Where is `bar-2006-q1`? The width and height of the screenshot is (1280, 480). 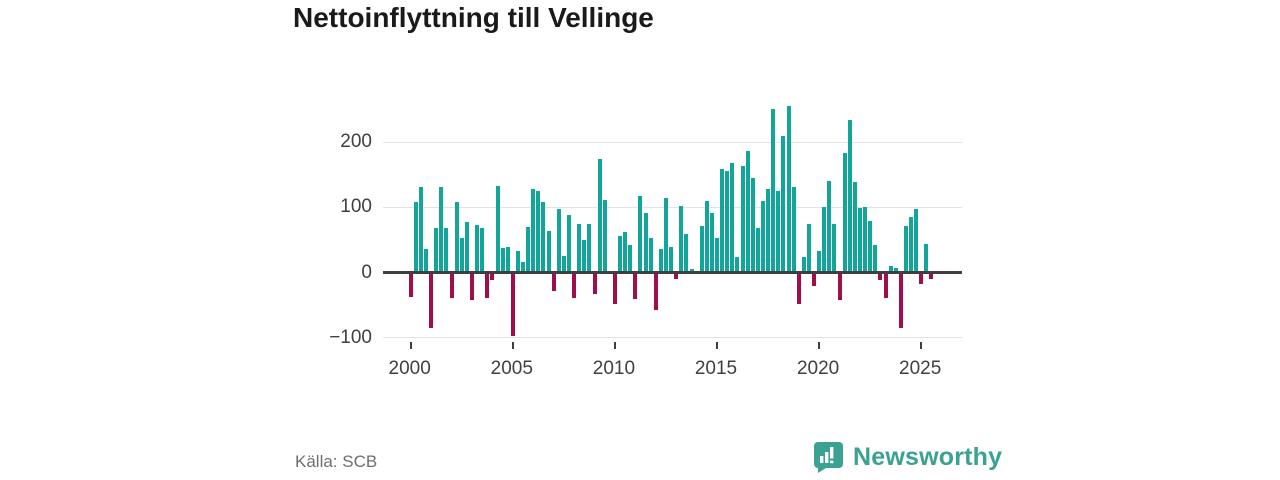
bar-2006-q1 is located at coordinates (533, 230).